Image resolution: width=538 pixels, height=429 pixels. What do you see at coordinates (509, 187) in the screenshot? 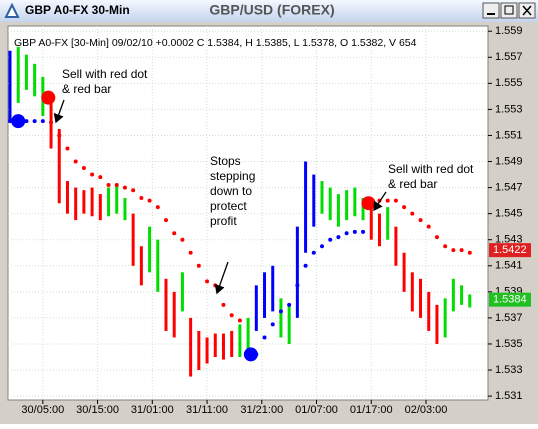
I see `y-tick-label: 1.547` at bounding box center [509, 187].